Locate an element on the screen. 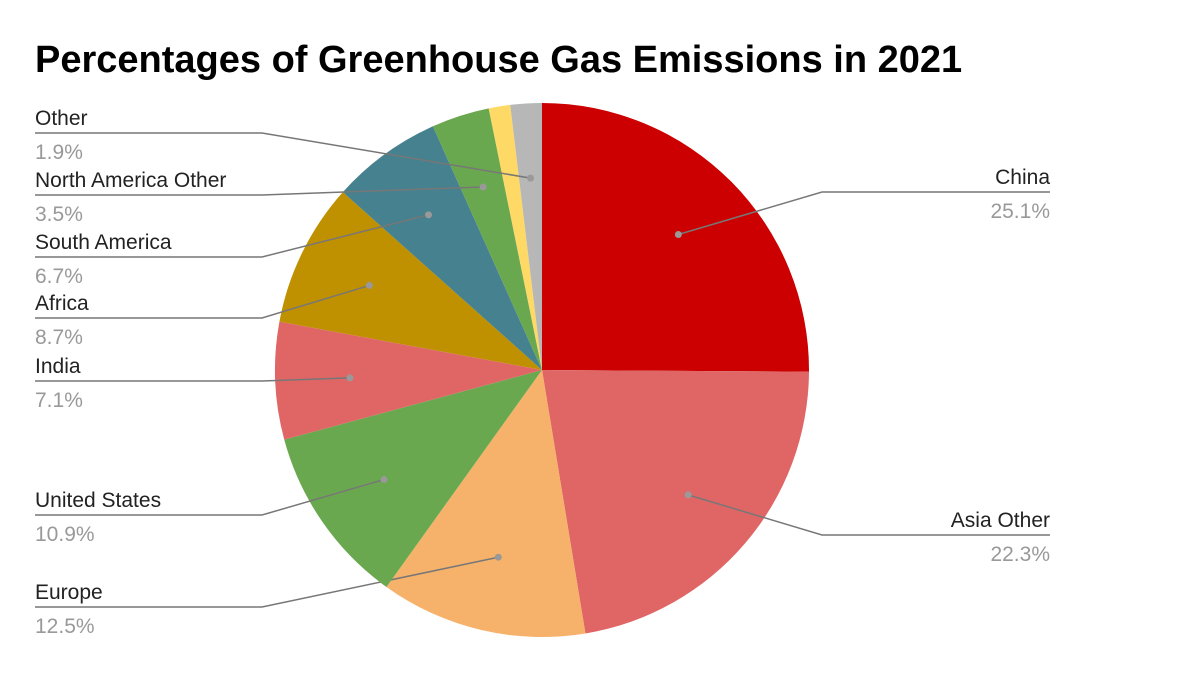 Image resolution: width=1200 pixels, height=675 pixels. slice-label: China is located at coordinates (1022, 177).